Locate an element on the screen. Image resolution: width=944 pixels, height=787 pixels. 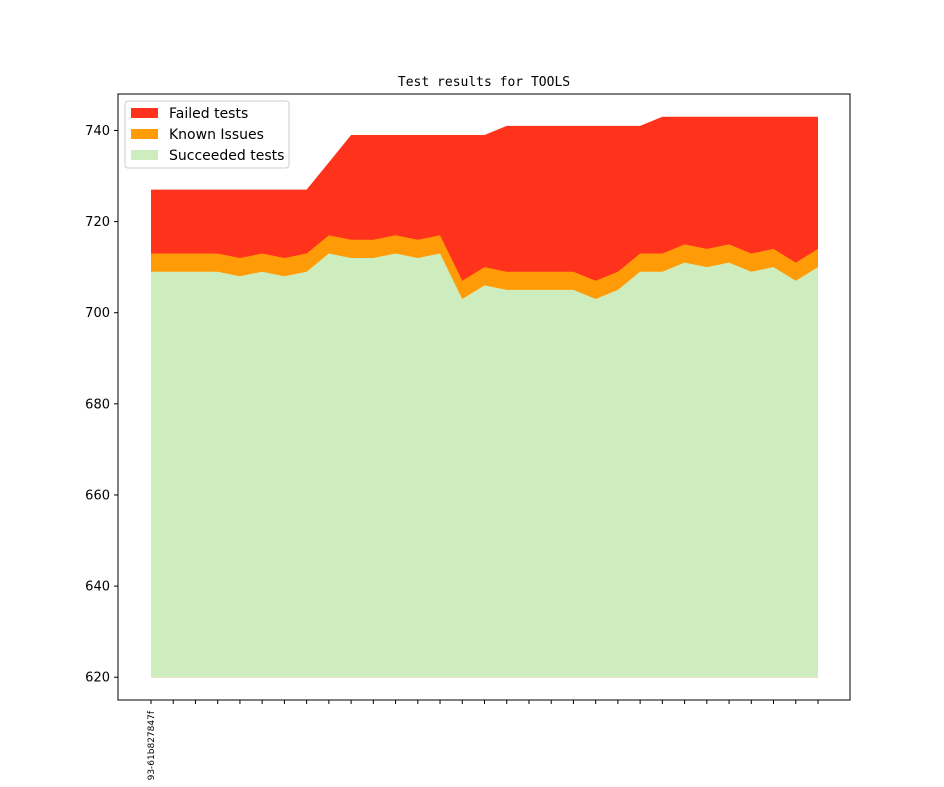
x-tick-label: 93-61b827847f is located at coordinates (152, 745).